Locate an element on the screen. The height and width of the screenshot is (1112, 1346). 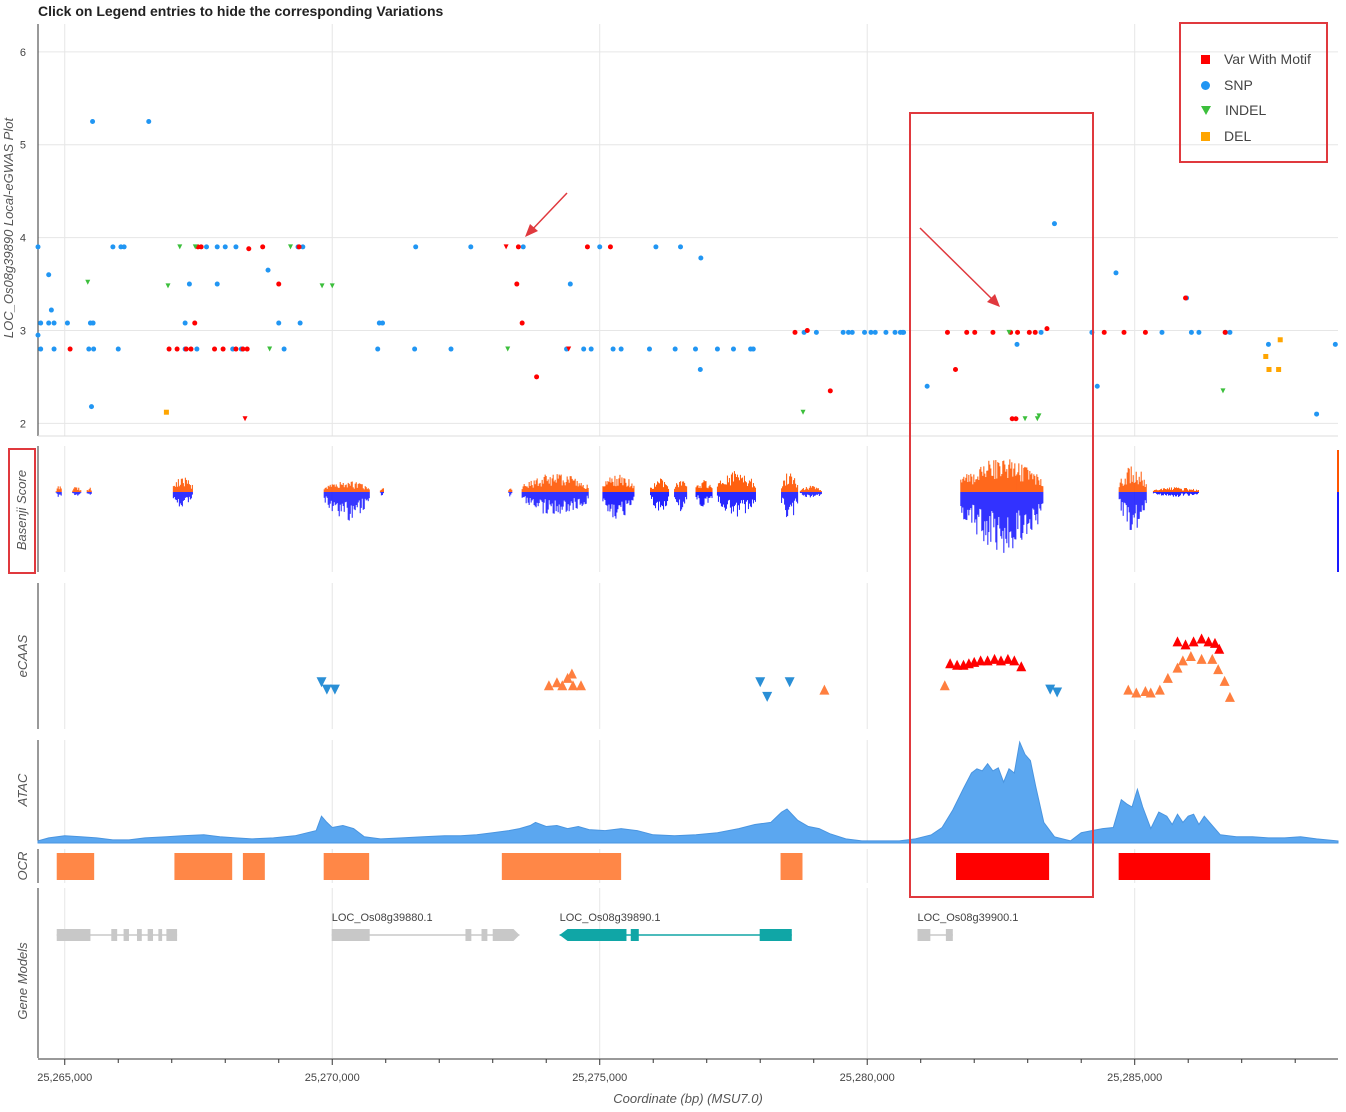
gene-model: LOC_Os08g39880.1 is located at coordinates (425, 926).